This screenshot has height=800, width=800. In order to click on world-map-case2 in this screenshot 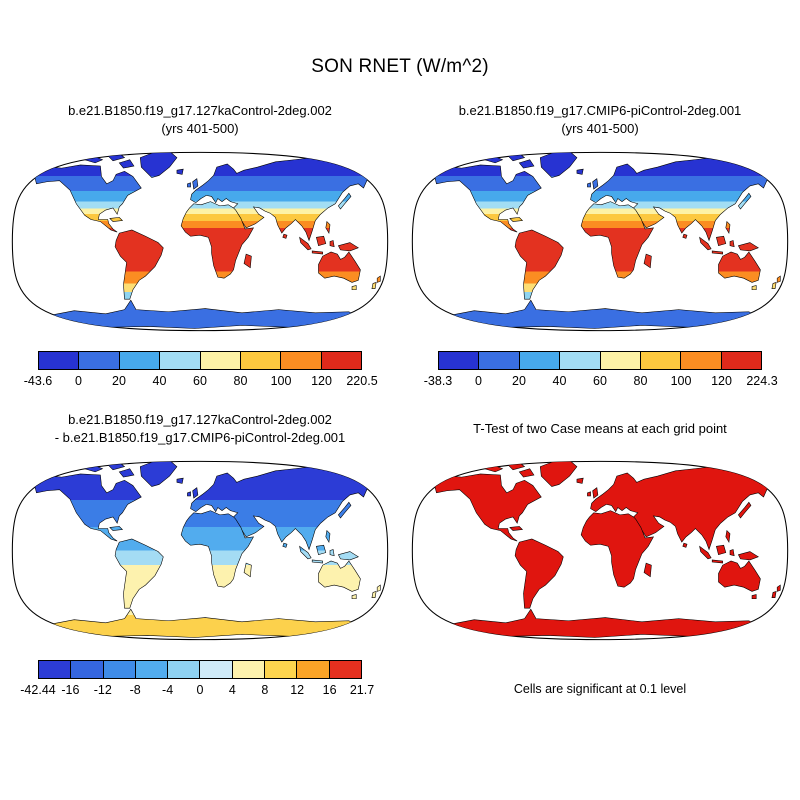, I will do `click(600, 241)`.